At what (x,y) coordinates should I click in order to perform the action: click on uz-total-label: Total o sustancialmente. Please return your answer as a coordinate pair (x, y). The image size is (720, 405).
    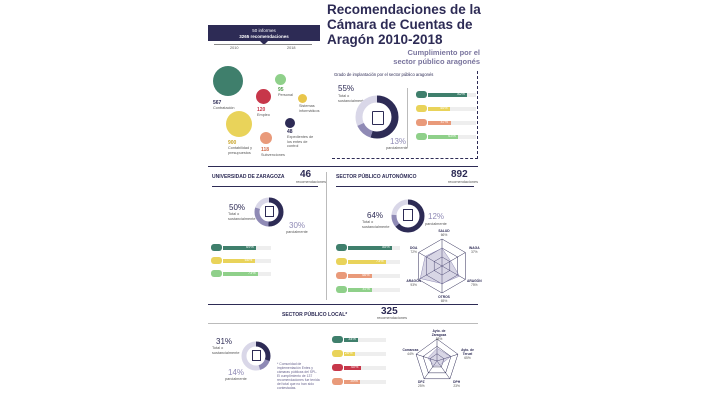
    Looking at the image, I should click on (242, 216).